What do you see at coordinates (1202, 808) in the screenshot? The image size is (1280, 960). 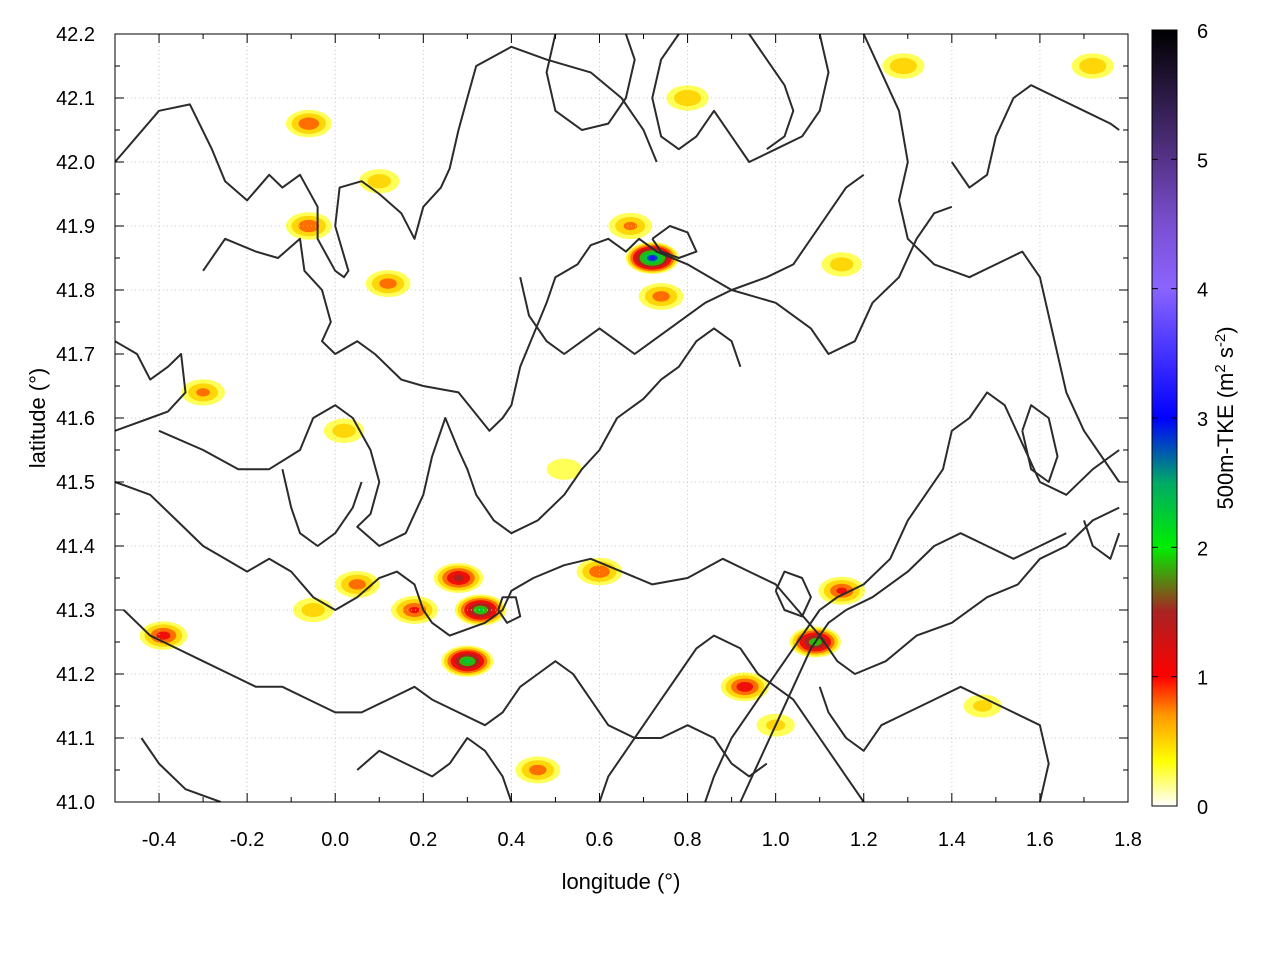 I see `colorbar-tick-label: 0` at bounding box center [1202, 808].